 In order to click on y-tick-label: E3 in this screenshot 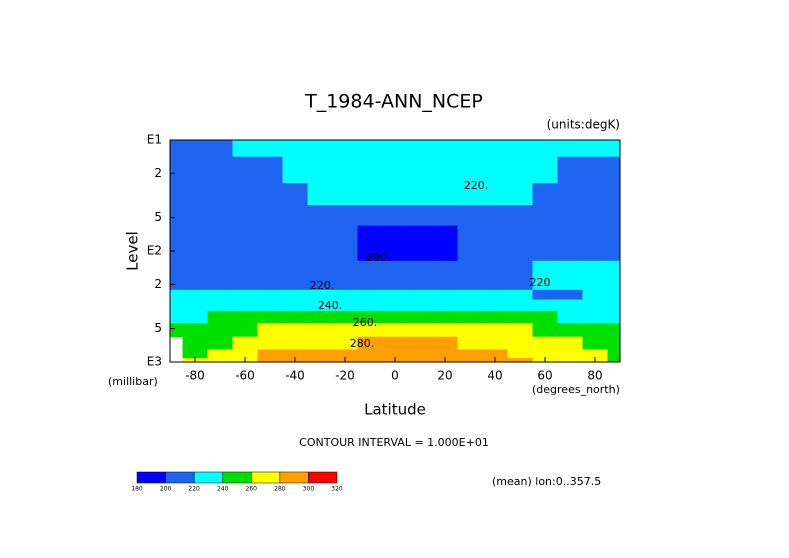, I will do `click(154, 362)`.